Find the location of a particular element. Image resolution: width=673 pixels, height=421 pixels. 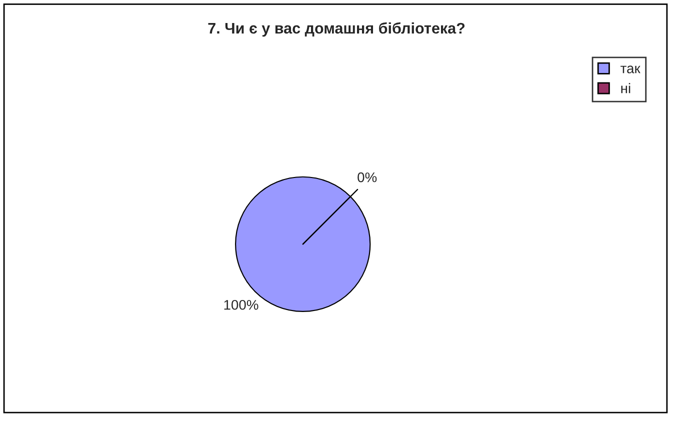

legend-label: так is located at coordinates (630, 70).